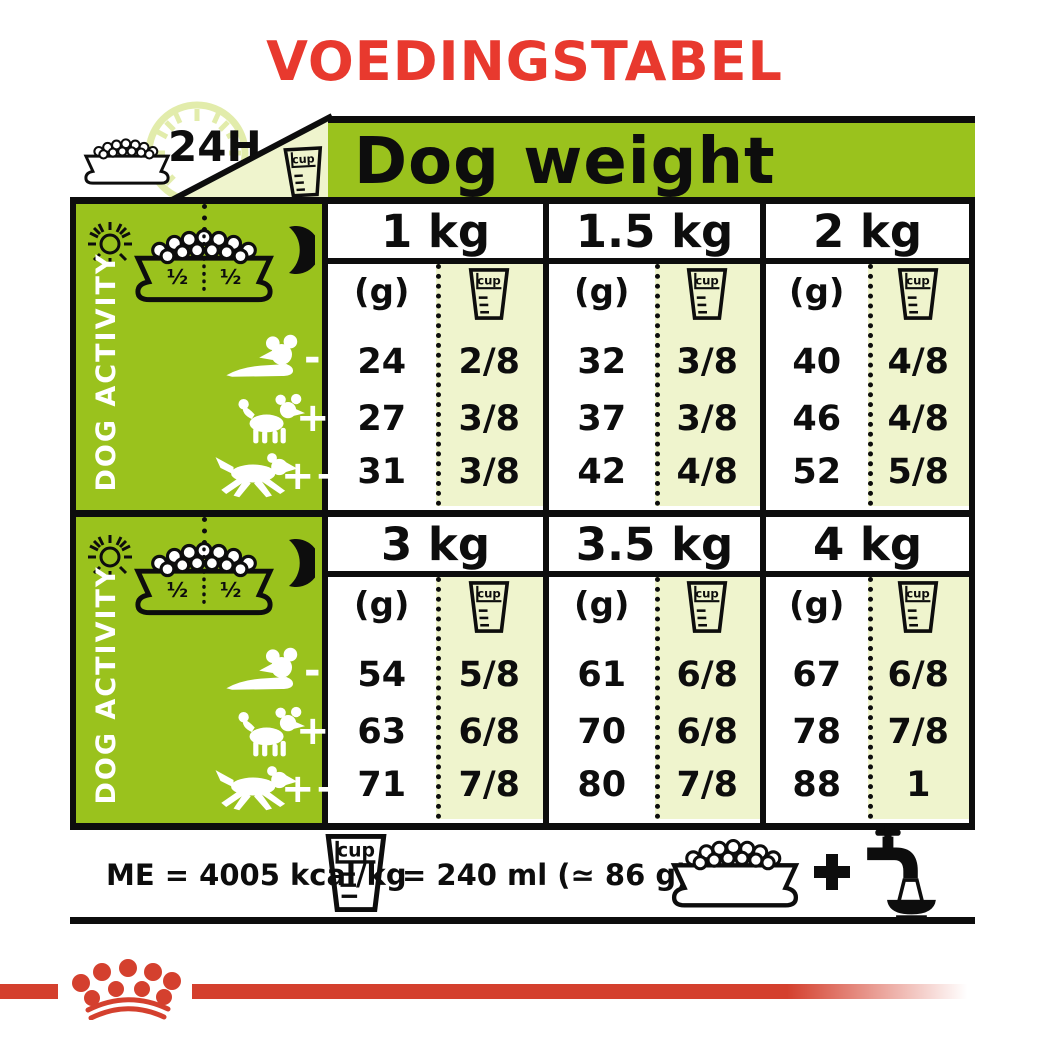 This screenshot has height=1049, width=1049. I want to click on weight-column-header: 4 kg, so click(867, 547).